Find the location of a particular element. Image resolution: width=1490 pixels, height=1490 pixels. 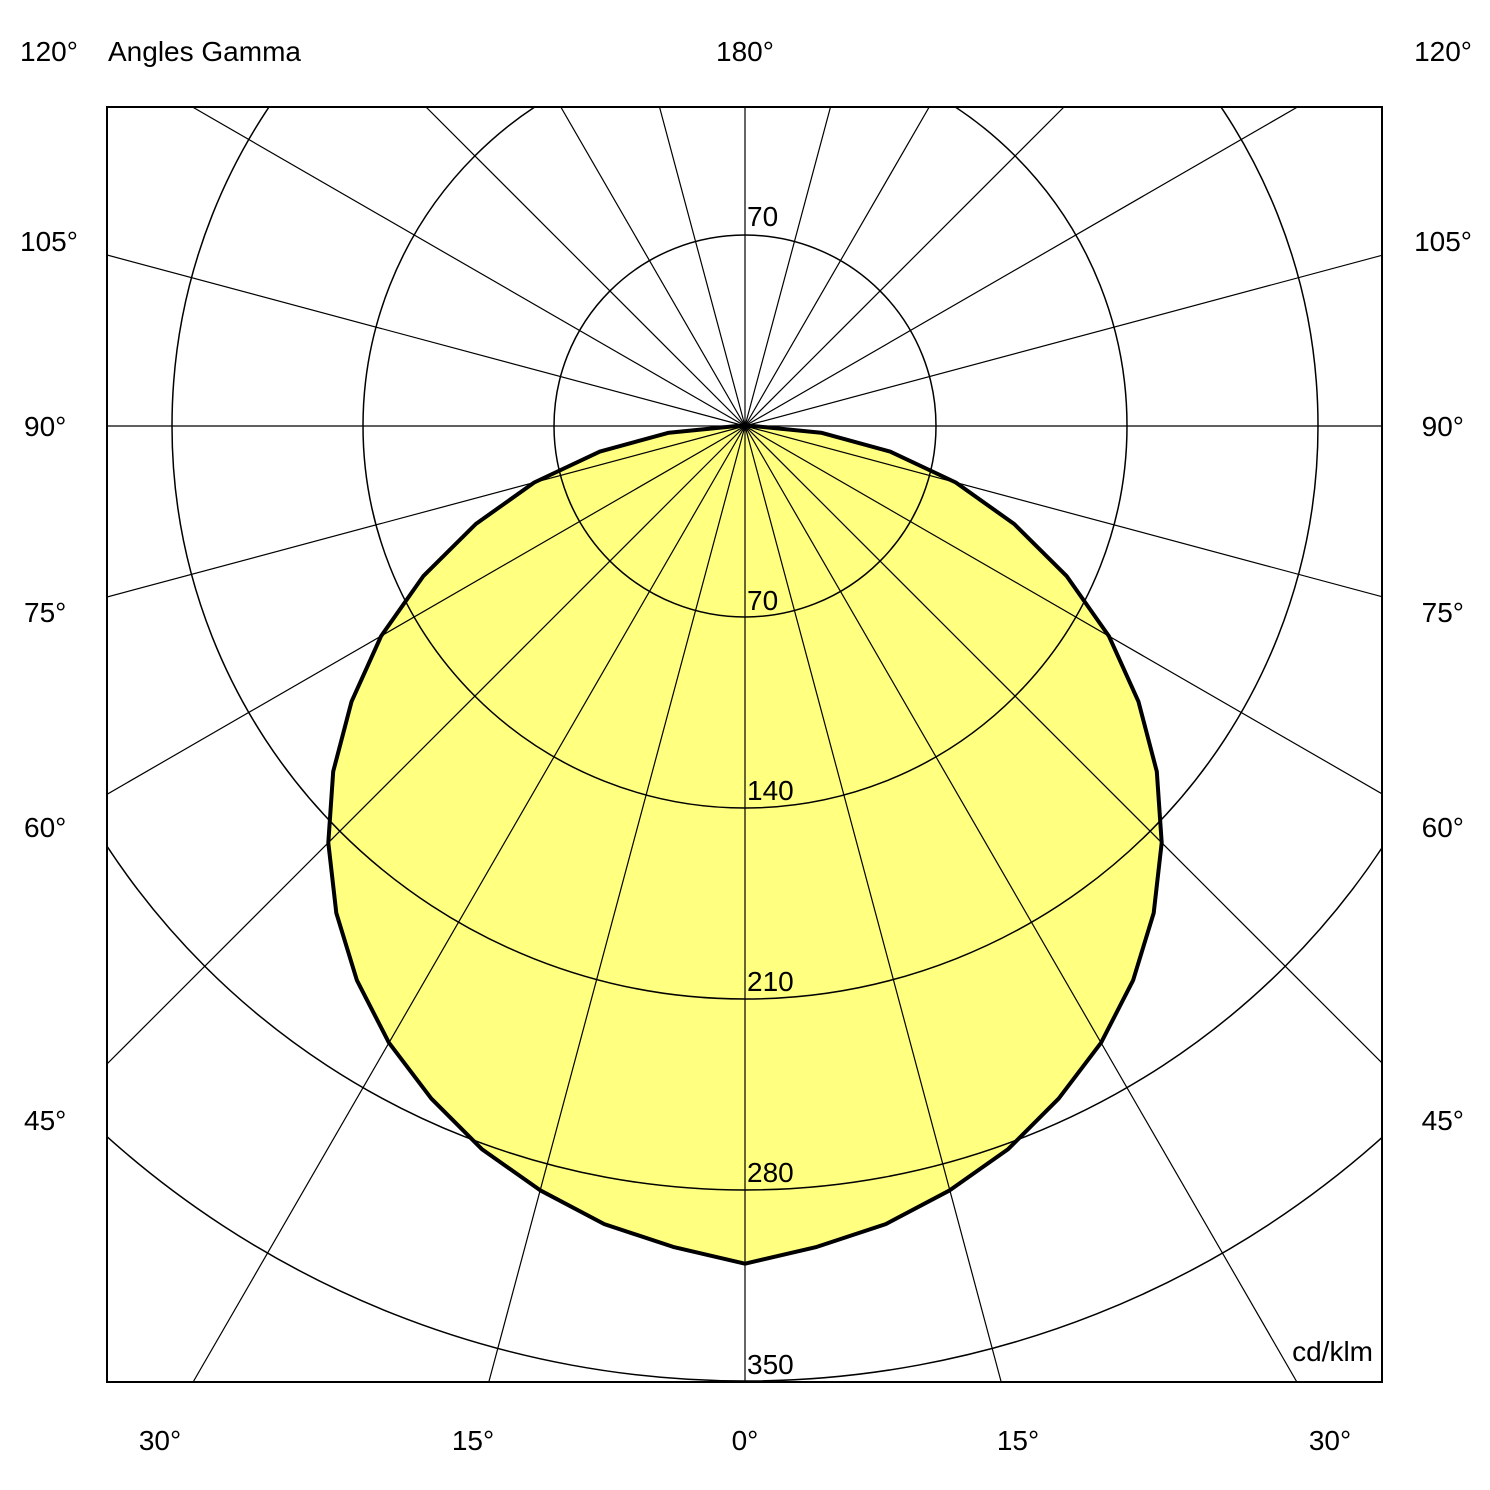

bottom-angle-label: 0° is located at coordinates (745, 1440).